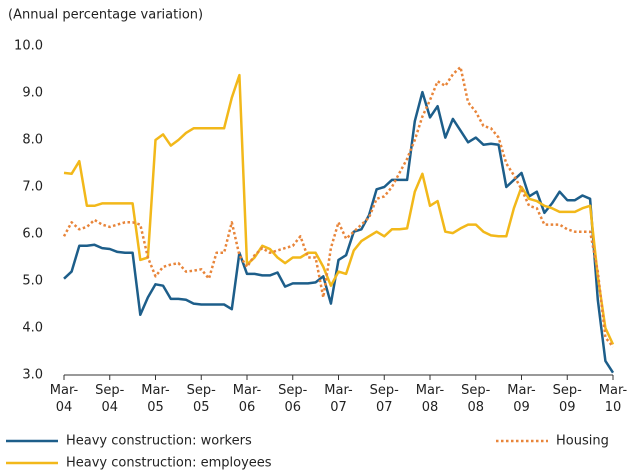 The width and height of the screenshot is (627, 474). Describe the element at coordinates (110, 399) in the screenshot. I see `x-tick-label: Sep-04` at that location.